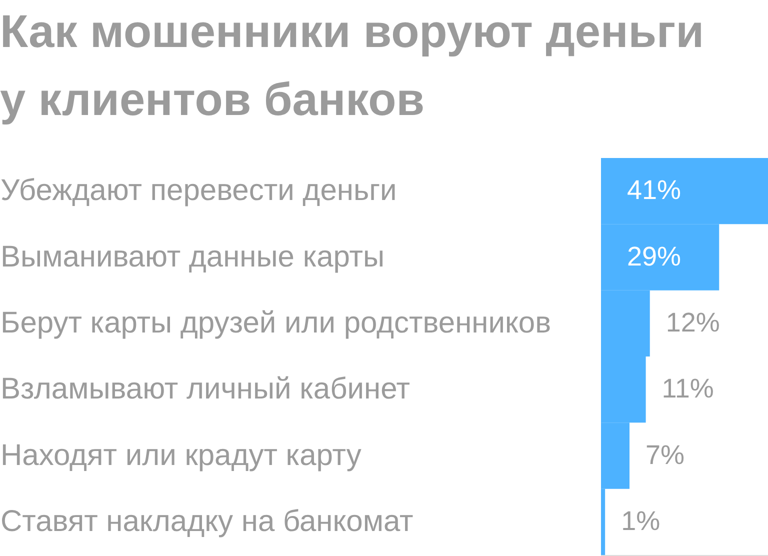 Image resolution: width=768 pixels, height=556 pixels. What do you see at coordinates (665, 455) in the screenshot?
I see `data-label: 7%` at bounding box center [665, 455].